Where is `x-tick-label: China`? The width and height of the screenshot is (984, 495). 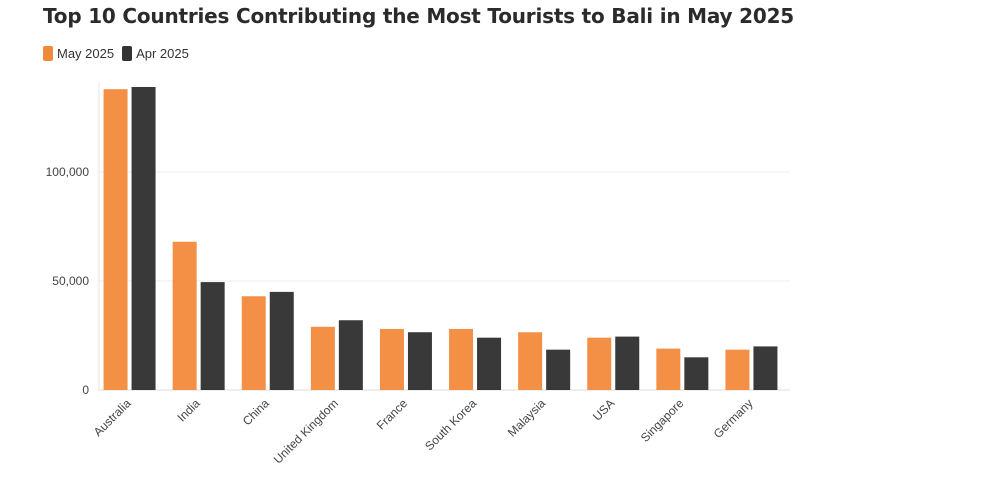 x-tick-label: China is located at coordinates (256, 412).